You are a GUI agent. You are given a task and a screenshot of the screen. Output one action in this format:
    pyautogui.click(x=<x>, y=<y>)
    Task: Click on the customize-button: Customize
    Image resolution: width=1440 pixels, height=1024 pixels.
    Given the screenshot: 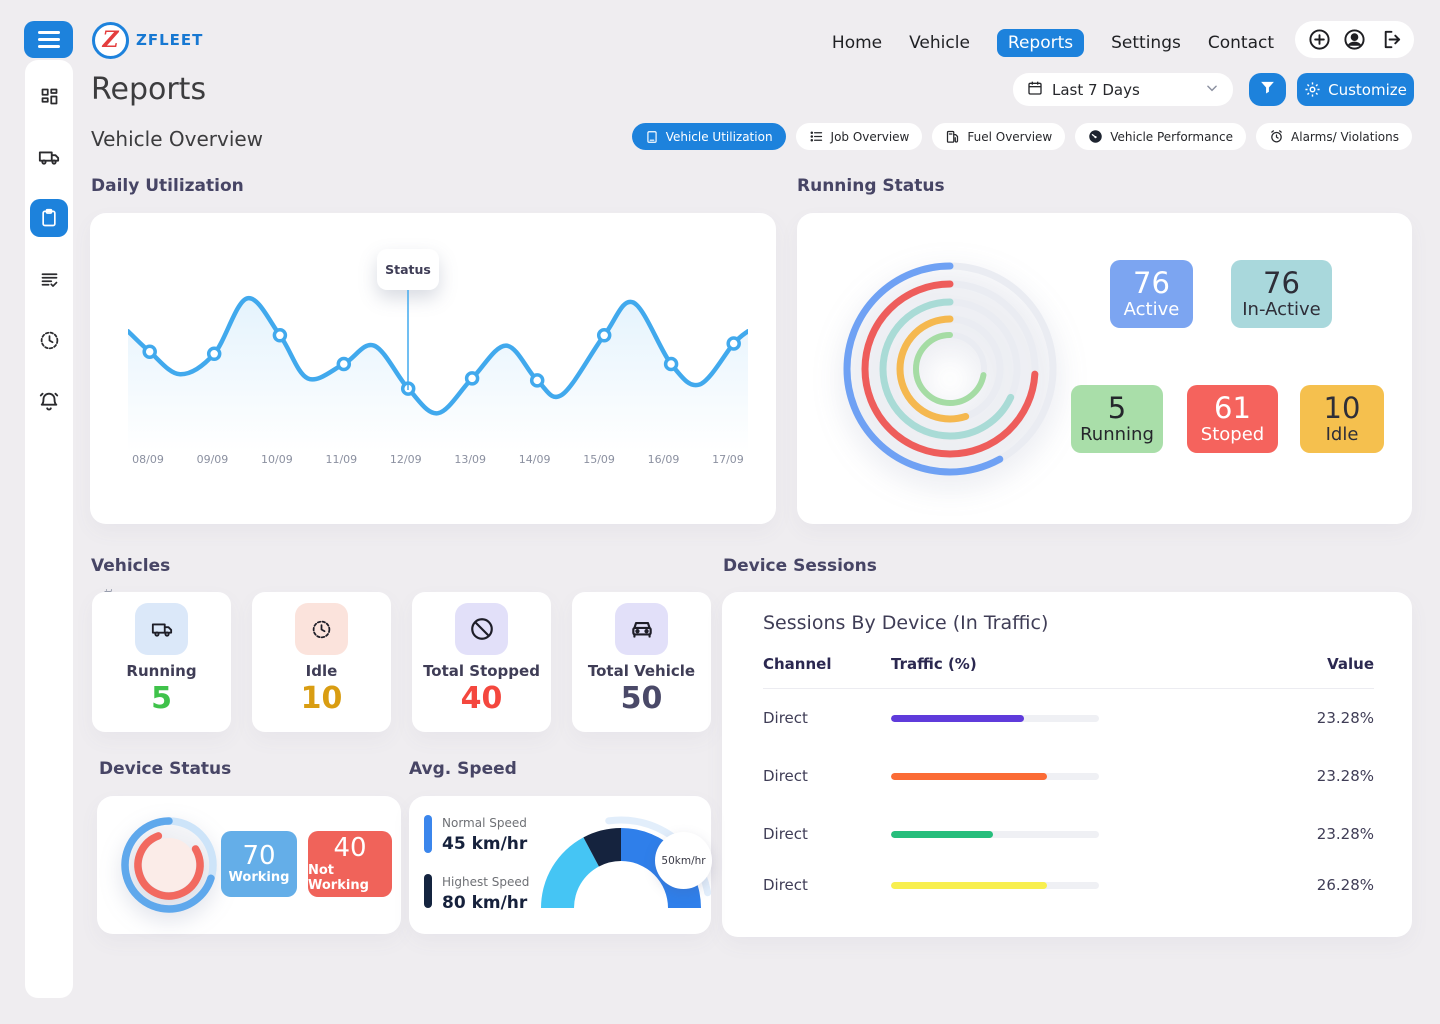 What is the action you would take?
    pyautogui.click(x=1355, y=89)
    